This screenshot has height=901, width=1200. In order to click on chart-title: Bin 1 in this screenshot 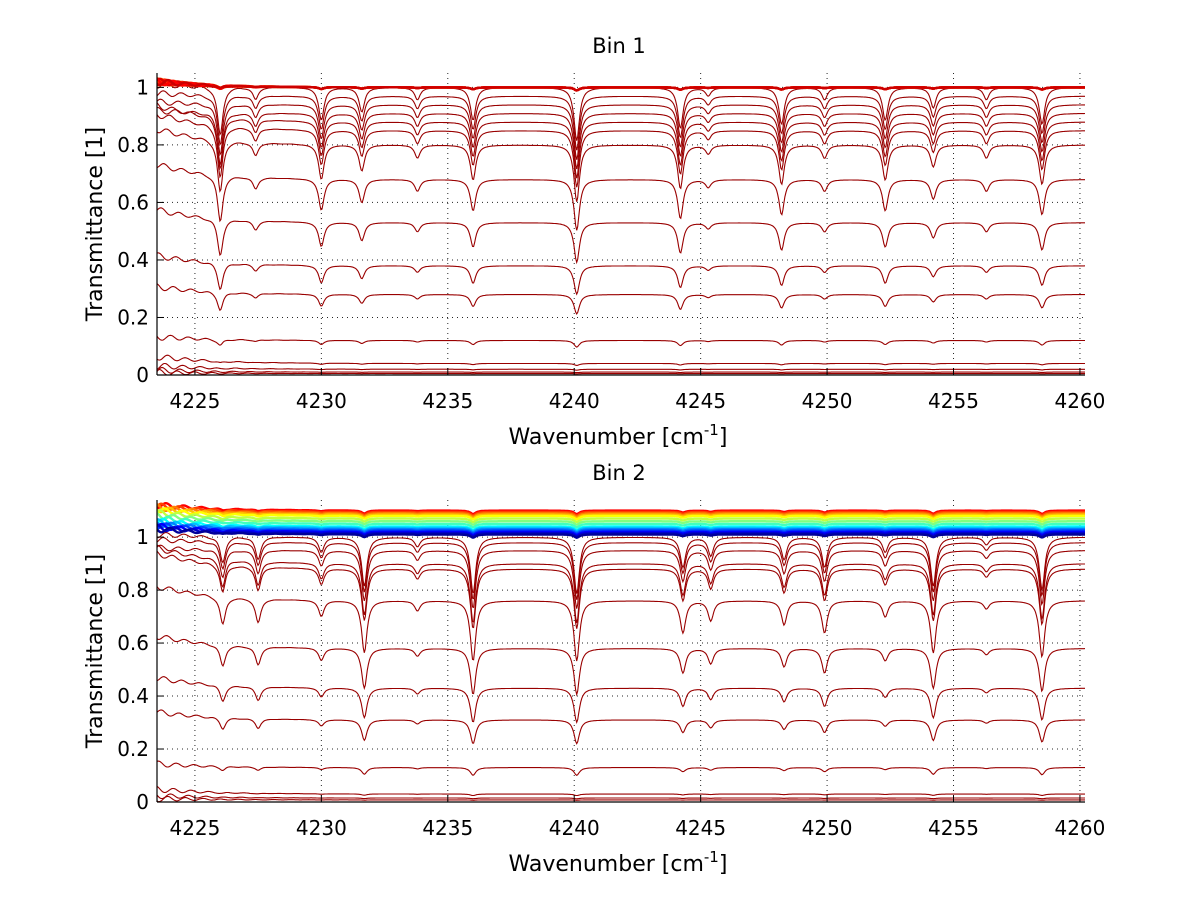, I will do `click(619, 46)`.